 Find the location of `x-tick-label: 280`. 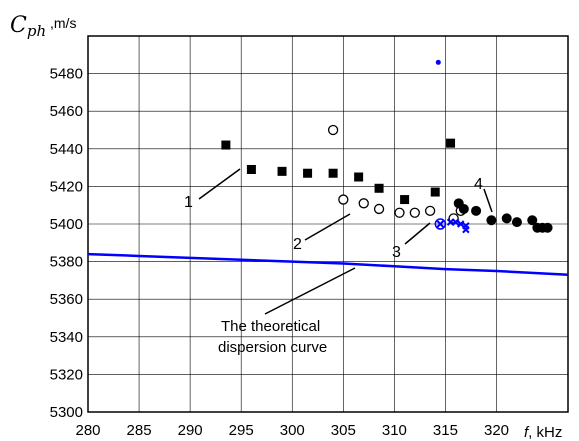

x-tick-label: 280 is located at coordinates (87, 430).